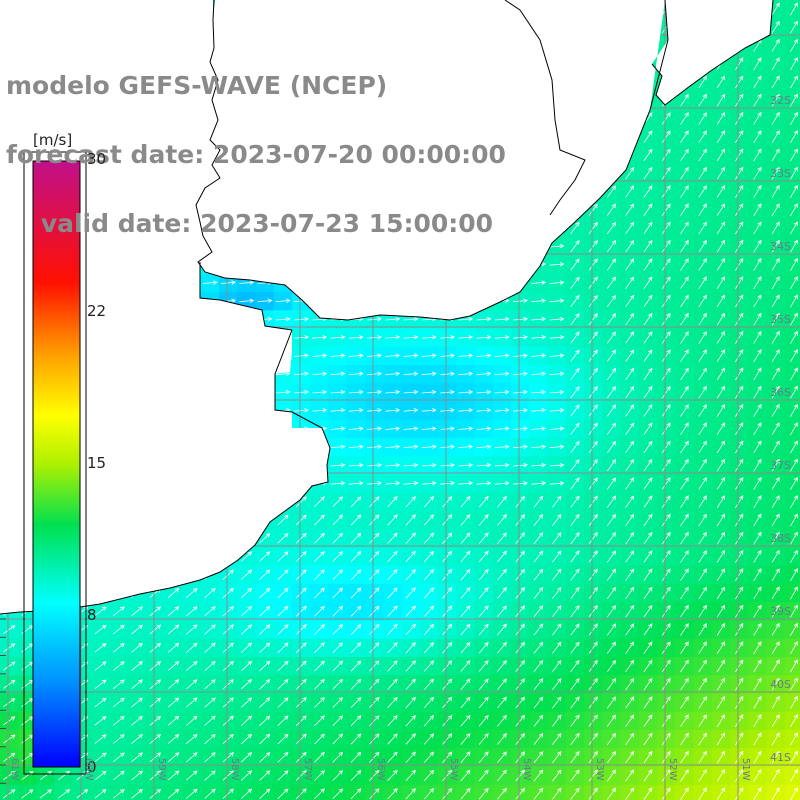 The width and height of the screenshot is (800, 800). Describe the element at coordinates (97, 311) in the screenshot. I see `colorbar-tick: 22` at that location.